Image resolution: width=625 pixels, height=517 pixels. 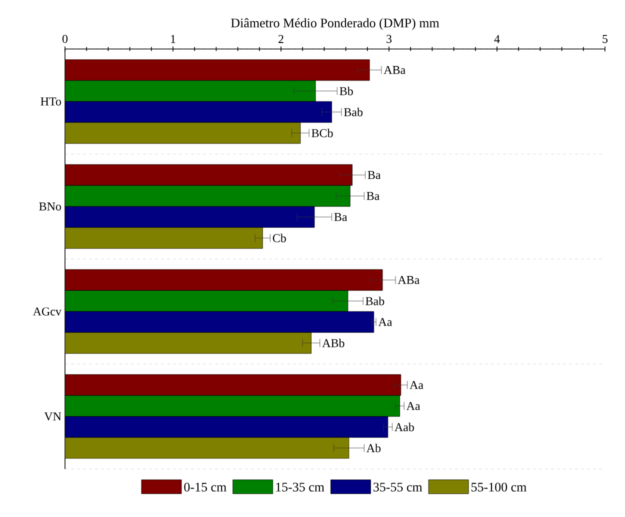 I want to click on x-tick-label: 0, so click(x=65, y=38).